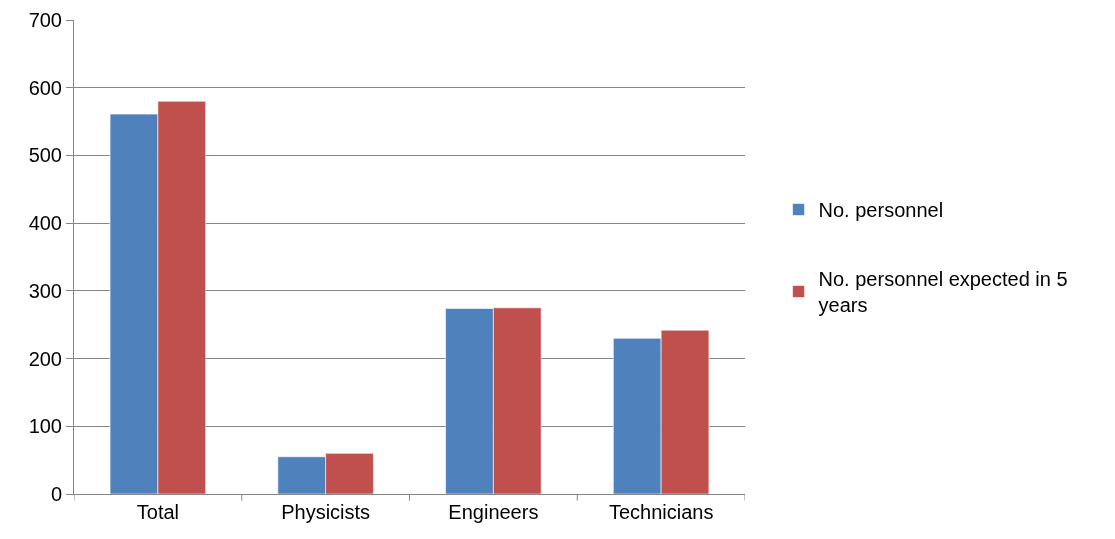 Image resolution: width=1115 pixels, height=539 pixels. Describe the element at coordinates (45, 223) in the screenshot. I see `y-tick-label: 400` at that location.